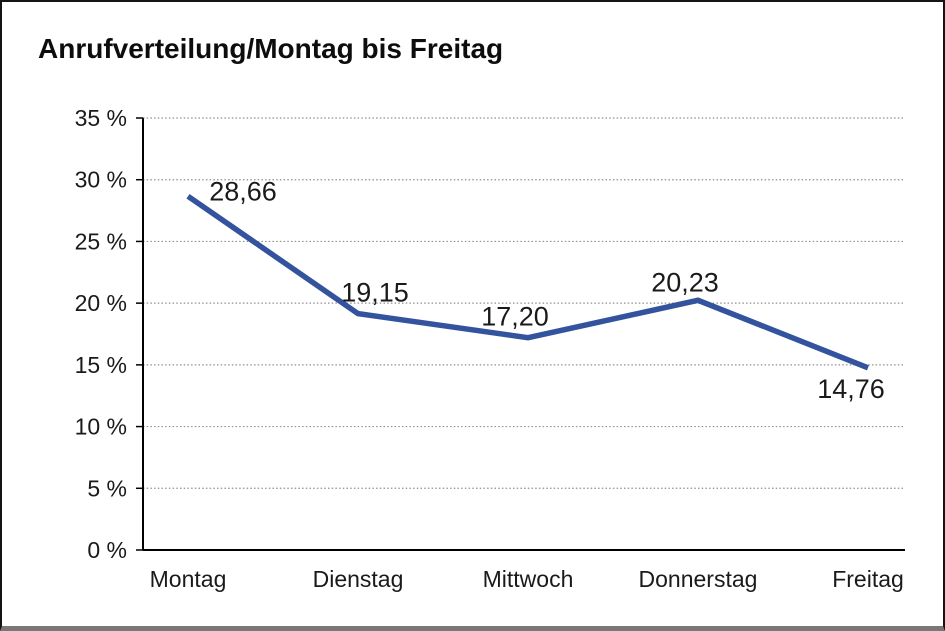 The height and width of the screenshot is (631, 945). I want to click on y-tick-label: 15 %, so click(101, 365).